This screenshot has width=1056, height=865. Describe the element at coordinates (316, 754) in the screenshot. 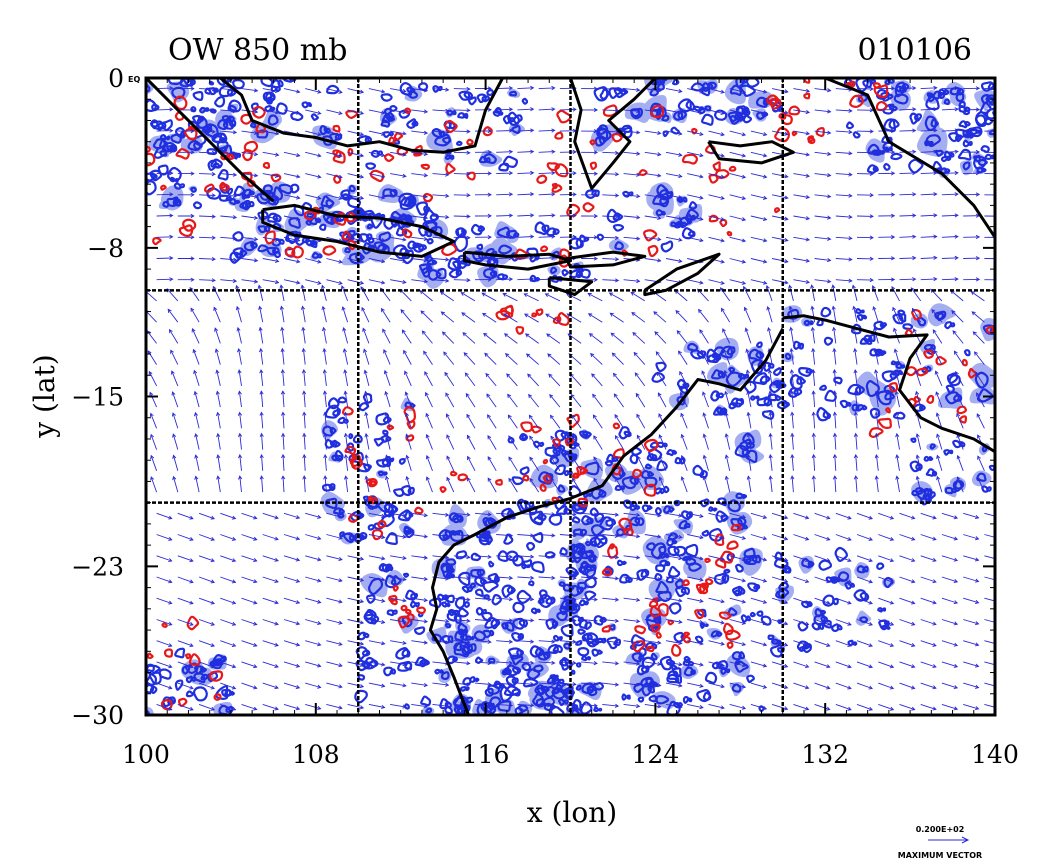

I see `x-tick-label: 108` at that location.